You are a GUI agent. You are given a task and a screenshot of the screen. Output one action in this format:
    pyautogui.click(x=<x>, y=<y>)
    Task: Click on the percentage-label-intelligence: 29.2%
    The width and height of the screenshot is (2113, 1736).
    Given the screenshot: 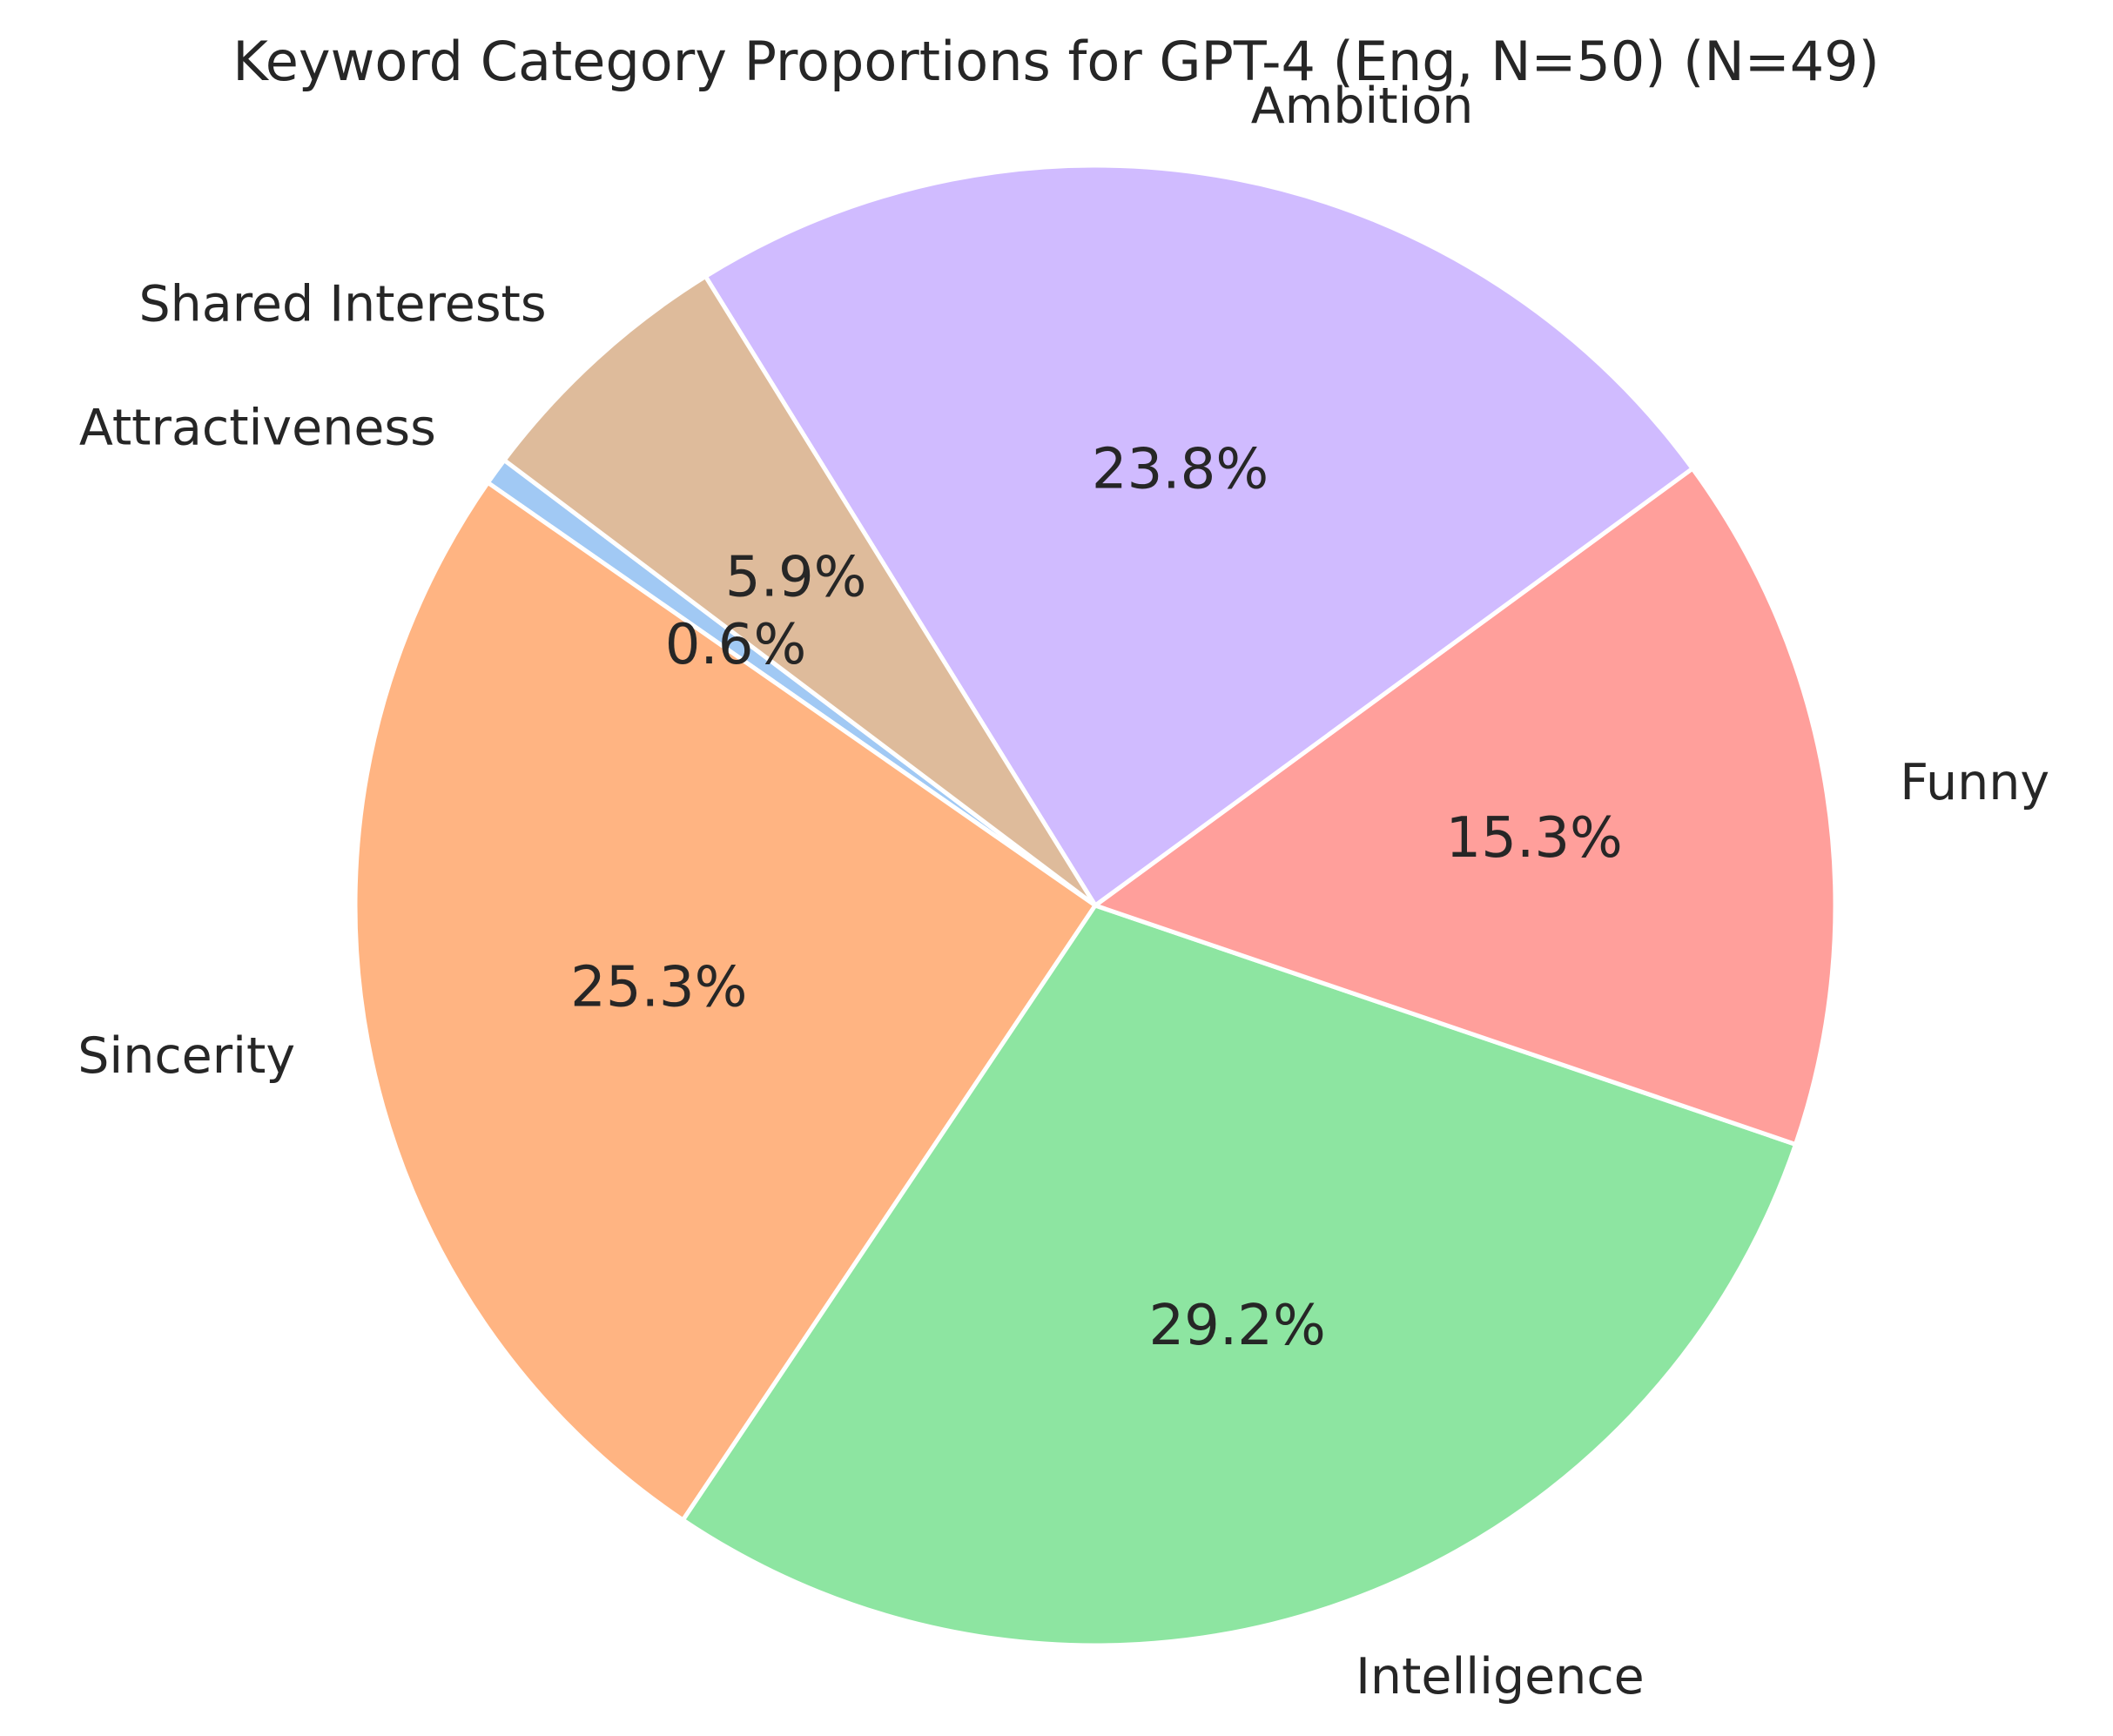 What is the action you would take?
    pyautogui.click(x=1236, y=1326)
    